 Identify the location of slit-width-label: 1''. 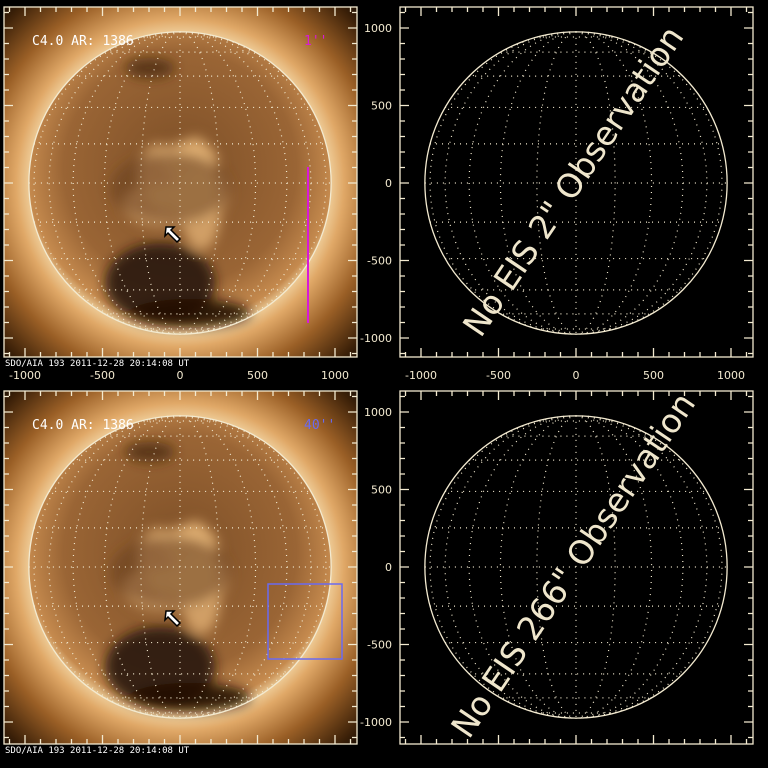
(315, 41).